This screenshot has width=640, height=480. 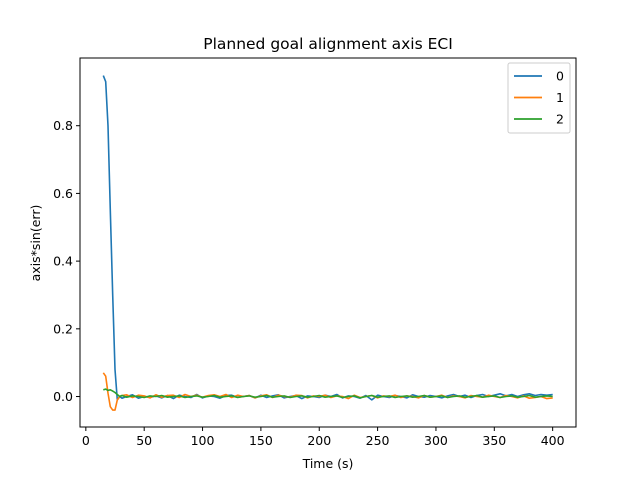 What do you see at coordinates (144, 440) in the screenshot?
I see `x-tick-label: 50` at bounding box center [144, 440].